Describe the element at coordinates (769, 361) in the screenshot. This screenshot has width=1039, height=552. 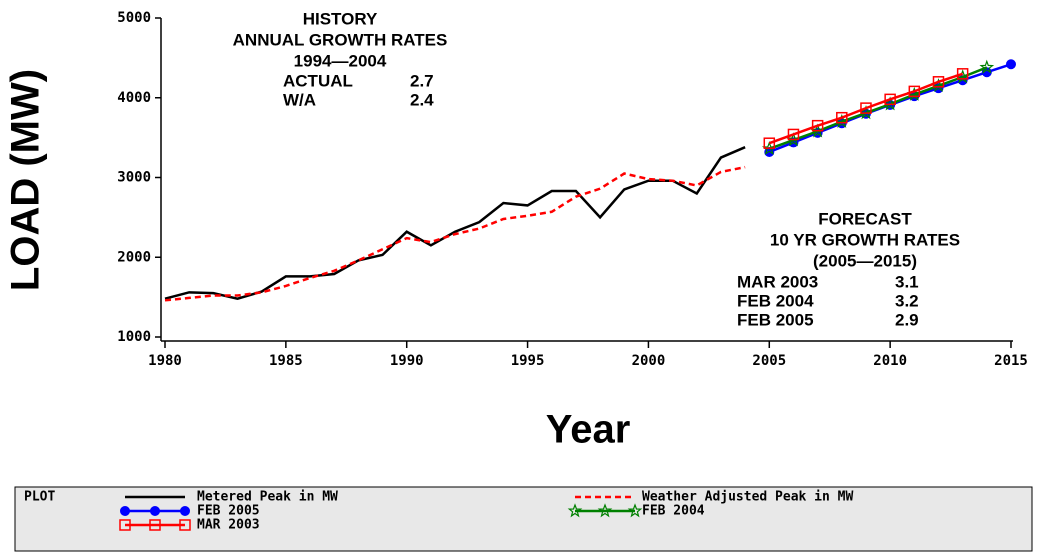
I see `x-tick-label: 2005` at that location.